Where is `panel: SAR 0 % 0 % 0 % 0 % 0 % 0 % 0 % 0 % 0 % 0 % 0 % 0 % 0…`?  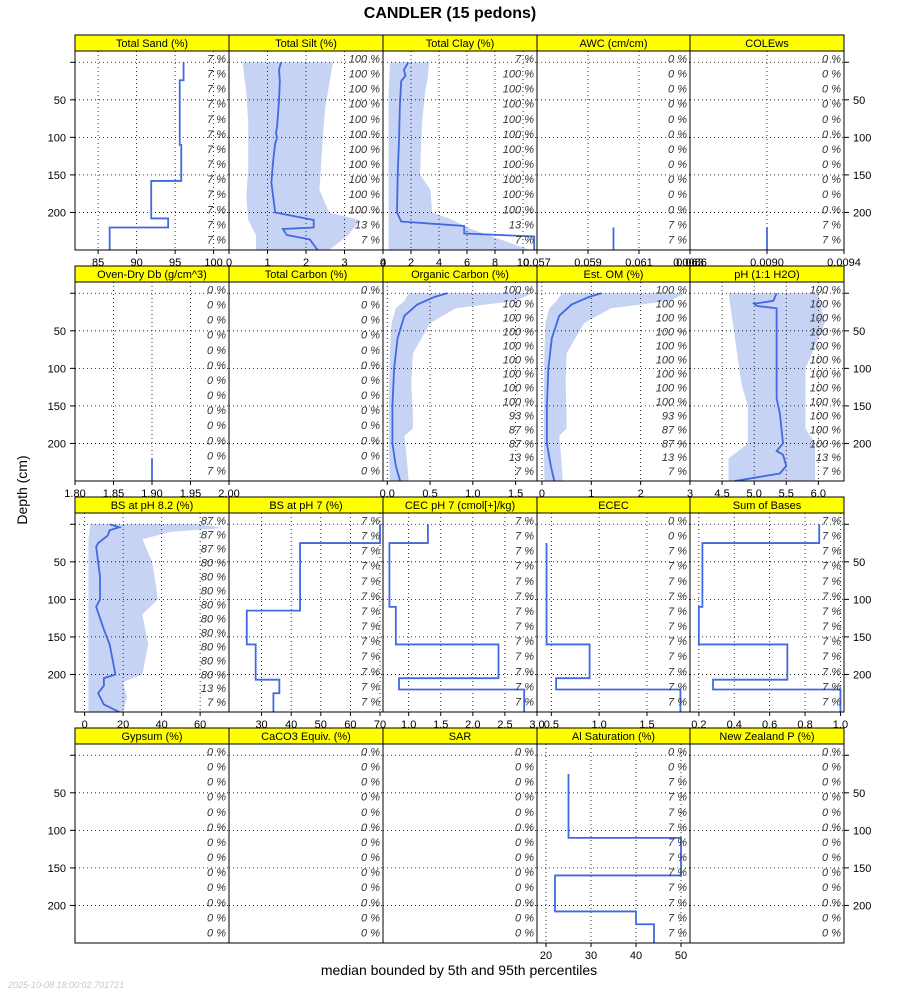
panel: SAR 0 % 0 % 0 % 0 % 0 % 0 % 0 % 0 % 0 % 0 % 0 % 0 % 0… is located at coordinates (460, 835).